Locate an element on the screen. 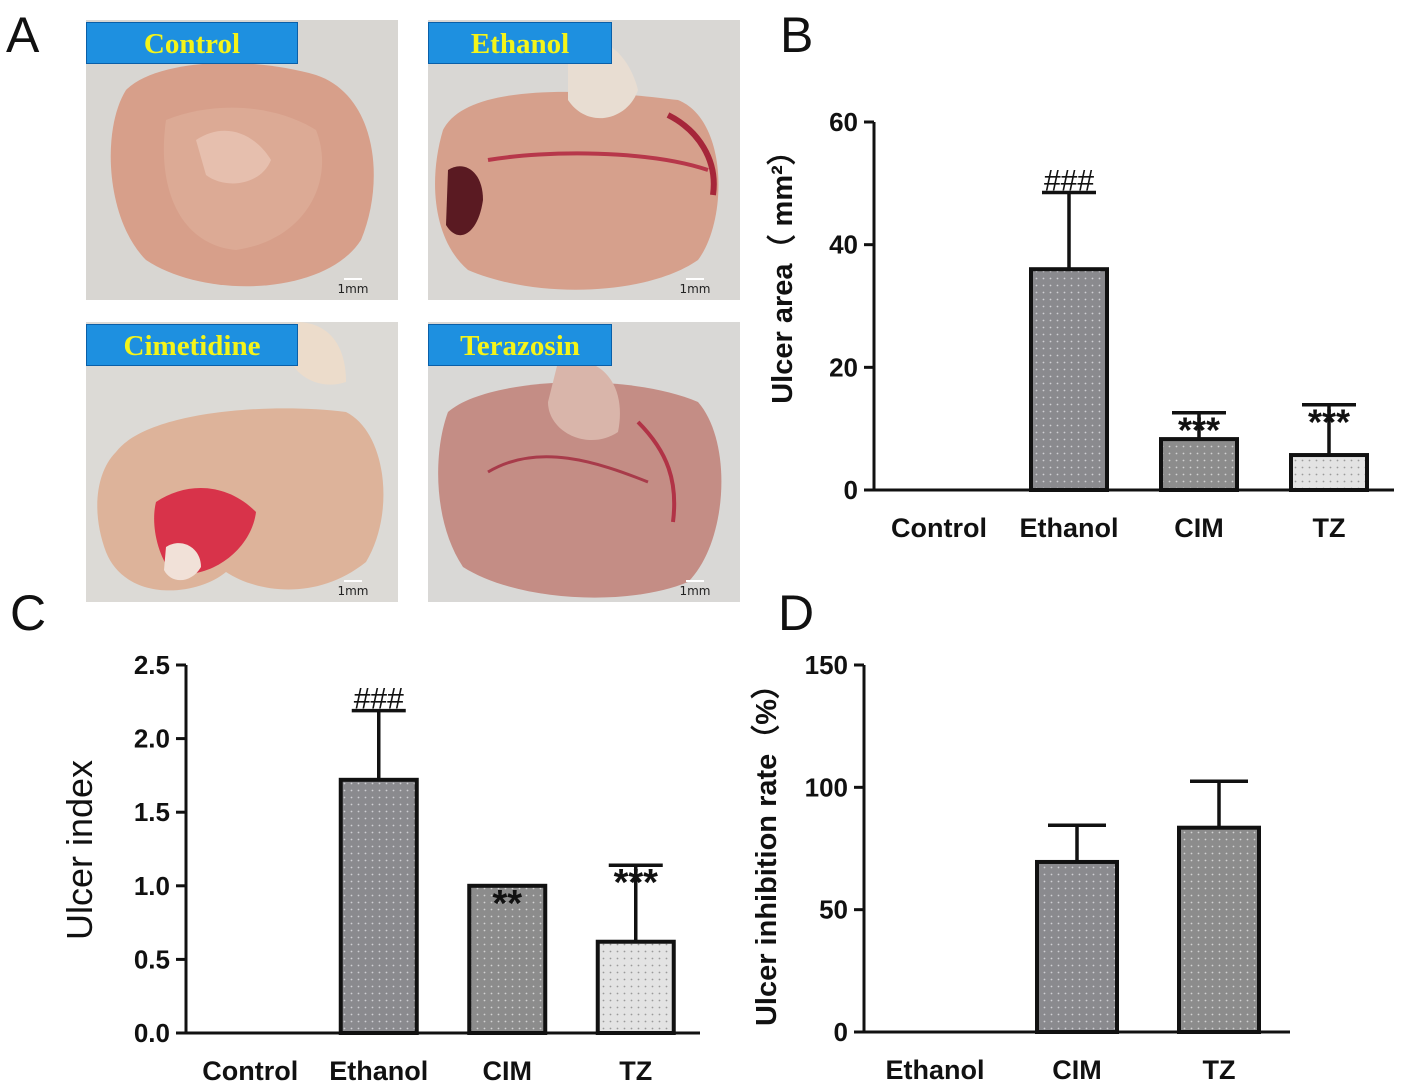  y-tick-label: 50 is located at coordinates (833, 910).